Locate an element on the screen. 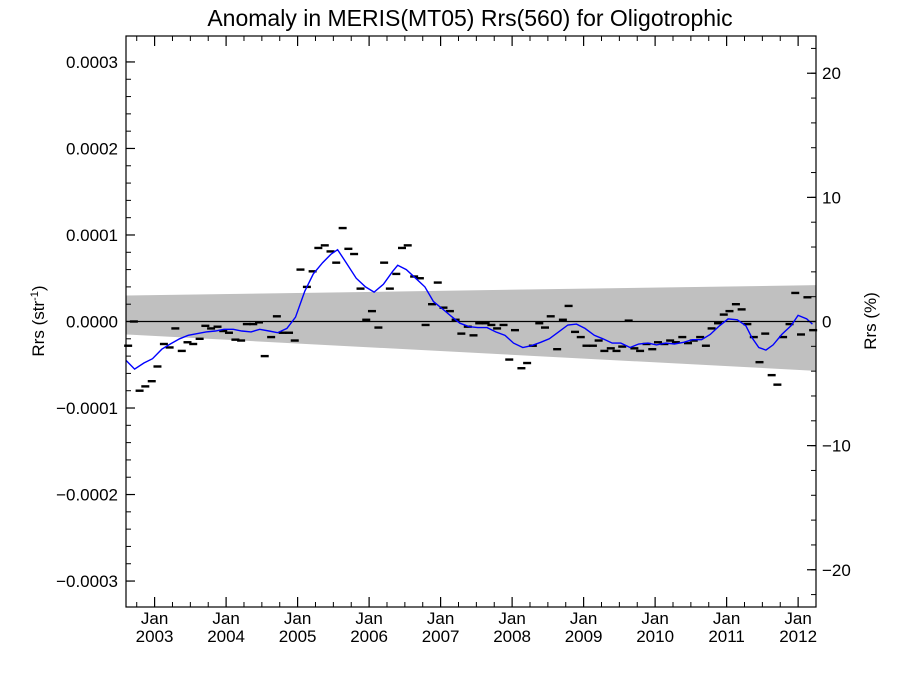 The width and height of the screenshot is (900, 675). uncertainty-band is located at coordinates (471, 328).